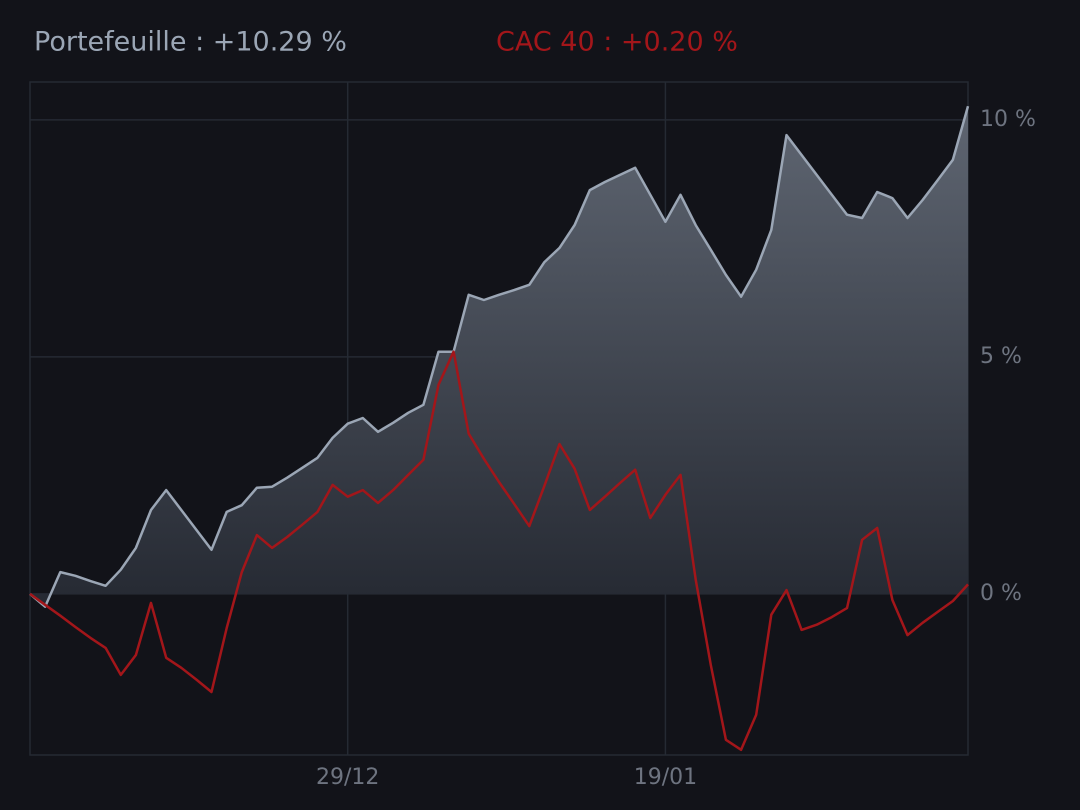 Image resolution: width=1080 pixels, height=810 pixels. I want to click on y-tick-label: 0 %, so click(1001, 593).